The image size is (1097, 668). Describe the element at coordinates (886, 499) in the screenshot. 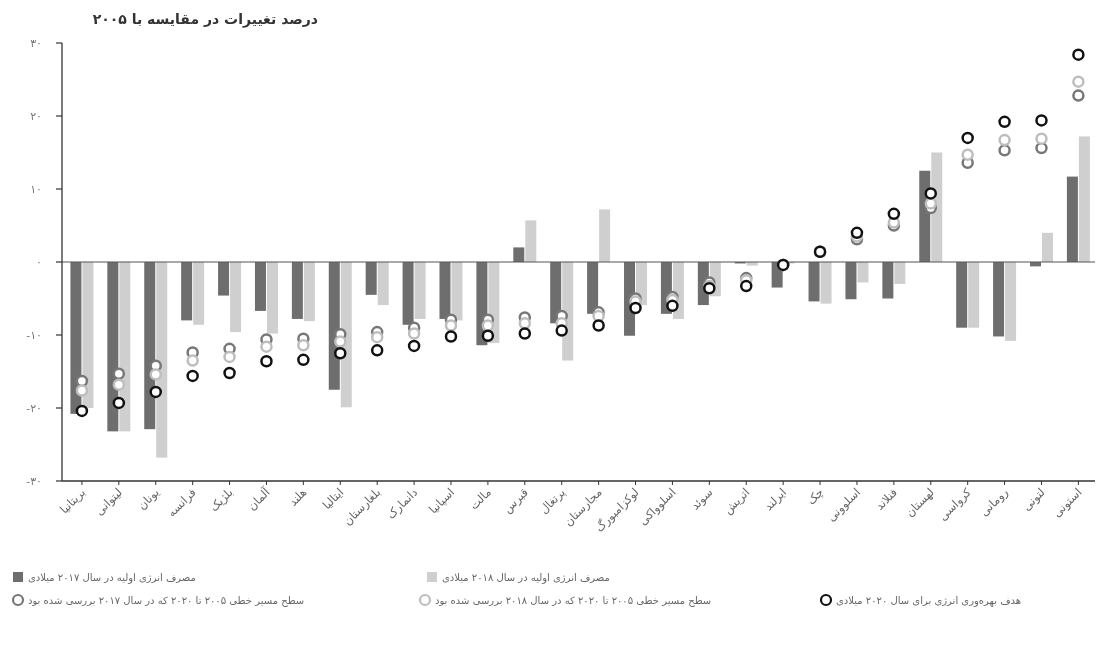

I see `x-tick-label: فنلاند` at that location.